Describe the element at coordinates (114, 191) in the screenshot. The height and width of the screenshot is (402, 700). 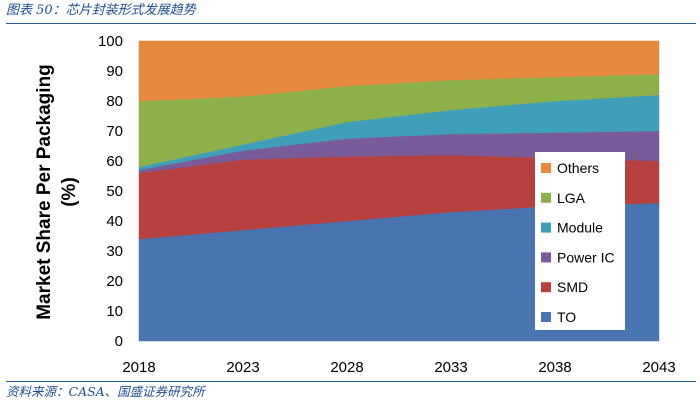
I see `y-tick-label: 50` at that location.